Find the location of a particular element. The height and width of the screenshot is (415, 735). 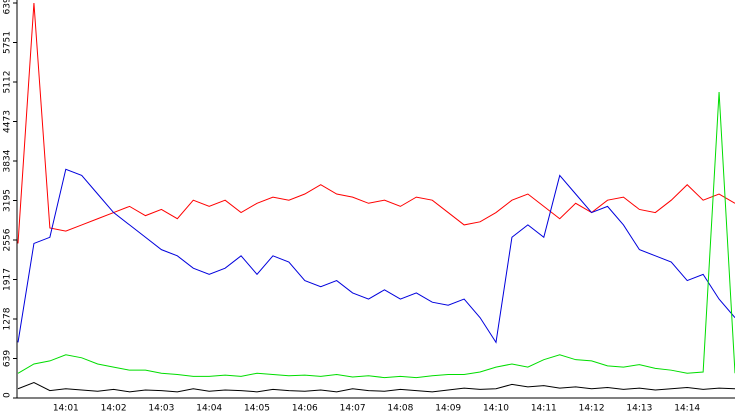

x-tick-label: 14:02 is located at coordinates (114, 409).